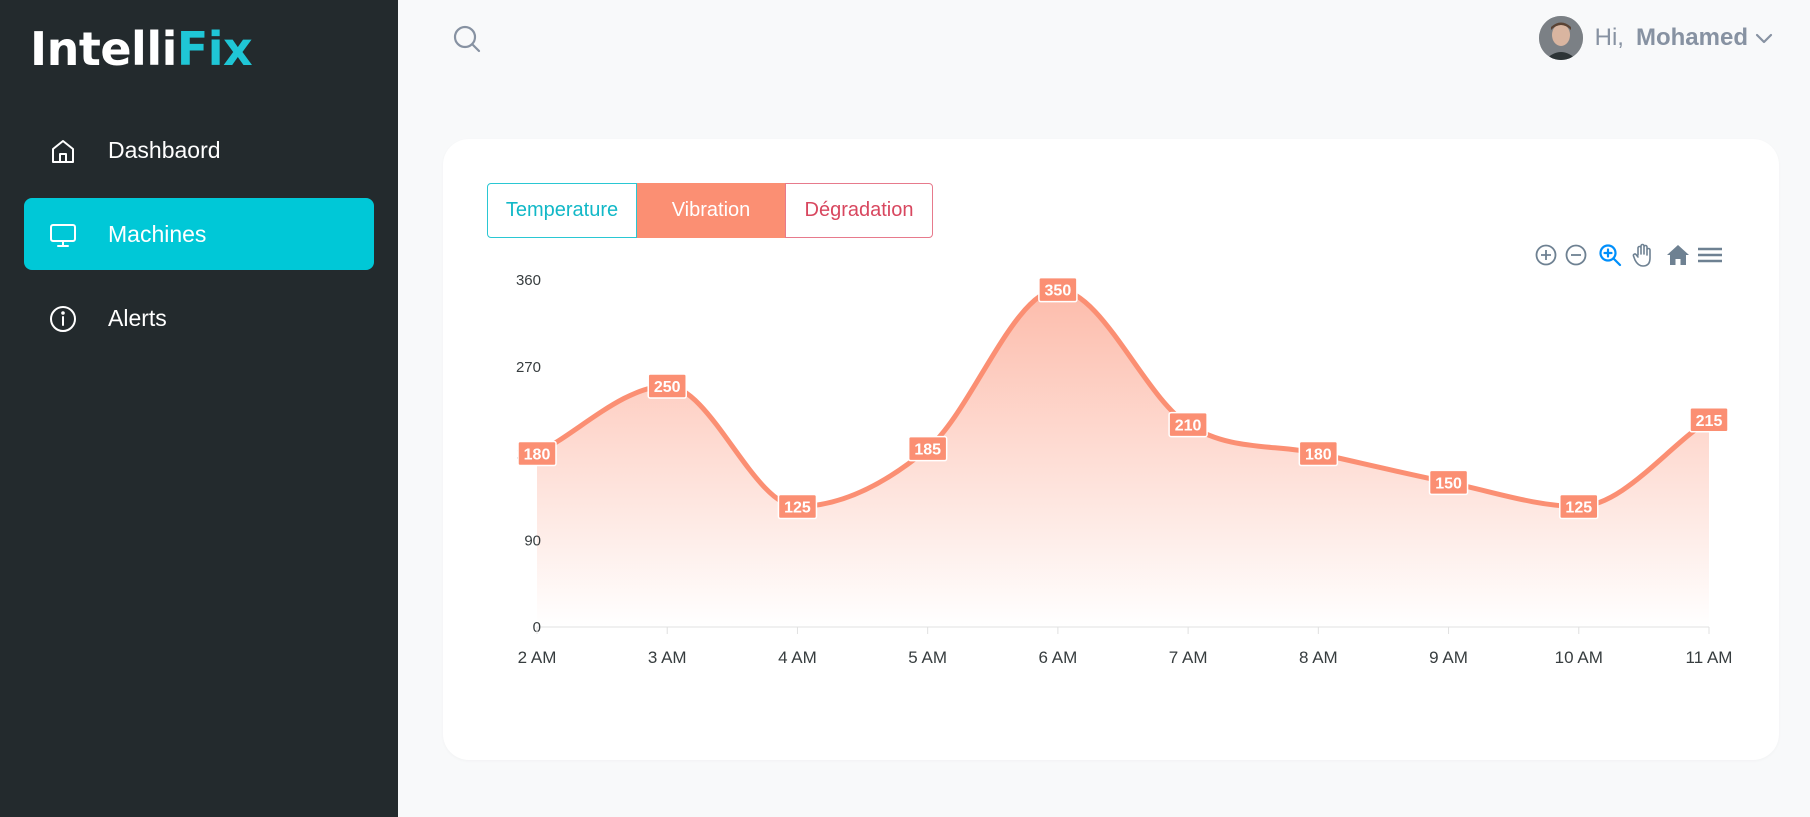 The image size is (1810, 817). I want to click on user-menu: Hi, Mohamed, so click(1656, 38).